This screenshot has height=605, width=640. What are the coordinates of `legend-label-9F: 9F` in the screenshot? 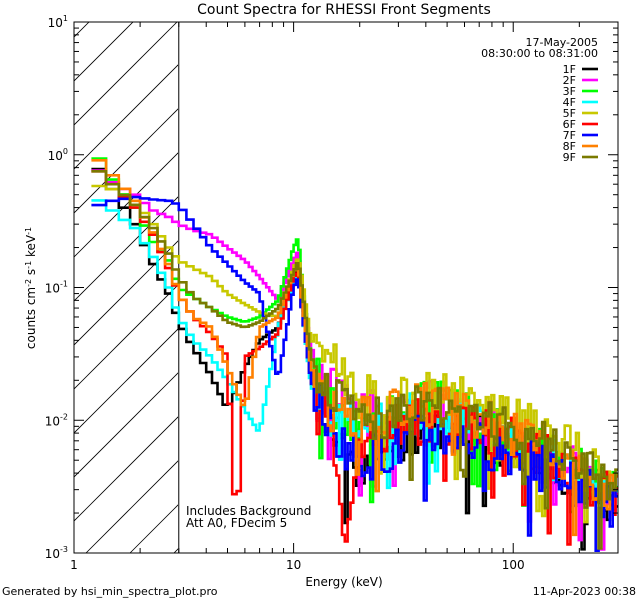 It's located at (569, 157).